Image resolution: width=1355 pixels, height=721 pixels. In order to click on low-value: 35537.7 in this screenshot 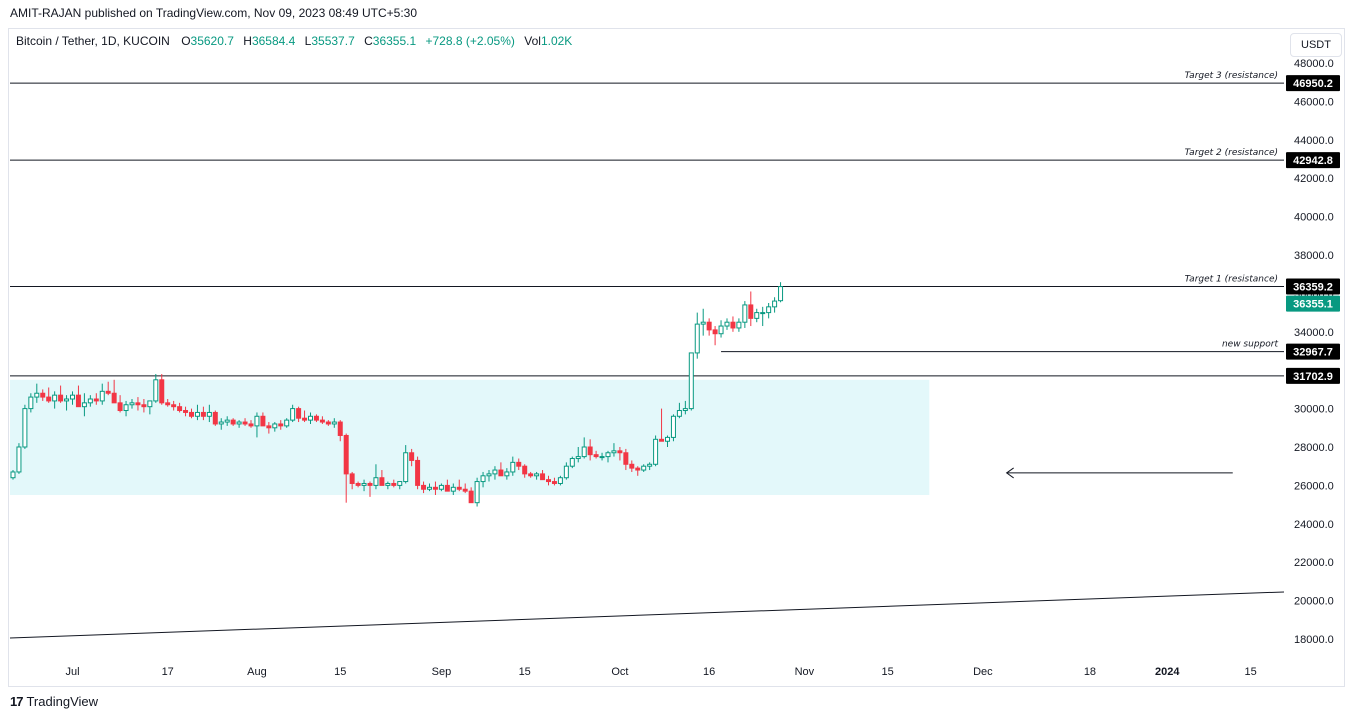, I will do `click(333, 41)`.